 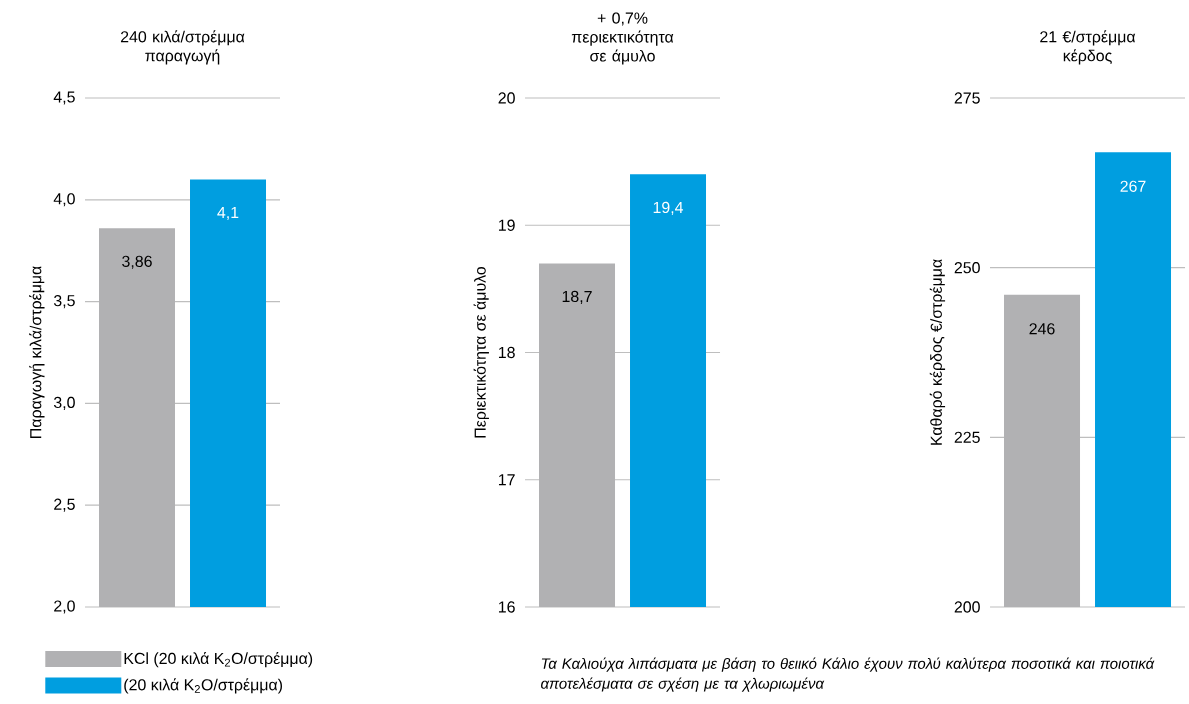 I want to click on y-tick-label: 225, so click(x=967, y=437).